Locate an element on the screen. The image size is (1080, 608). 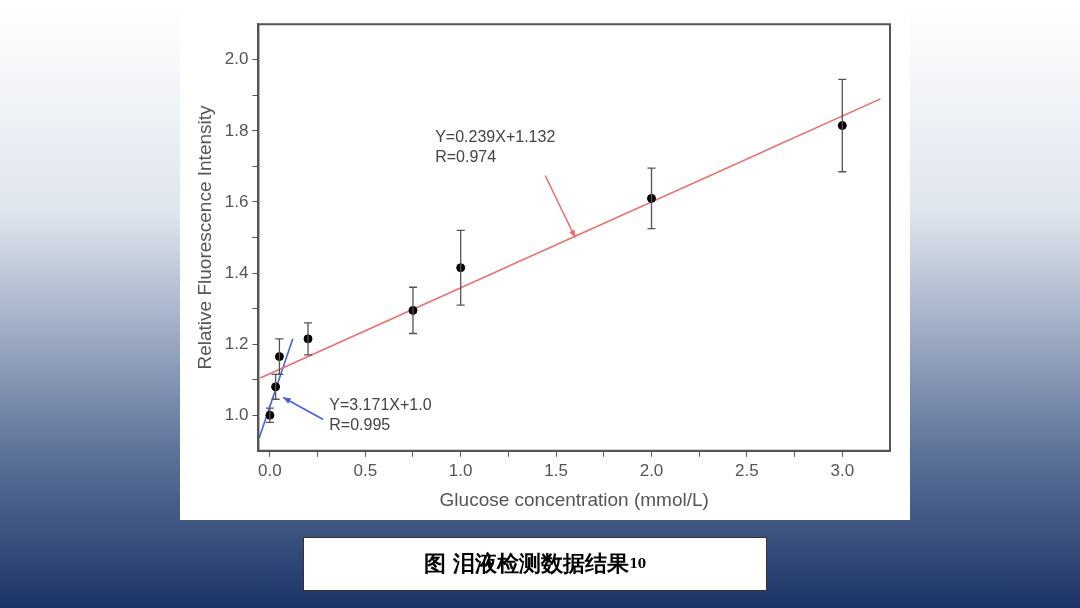
y-tick-label: 1.2 is located at coordinates (236, 343).